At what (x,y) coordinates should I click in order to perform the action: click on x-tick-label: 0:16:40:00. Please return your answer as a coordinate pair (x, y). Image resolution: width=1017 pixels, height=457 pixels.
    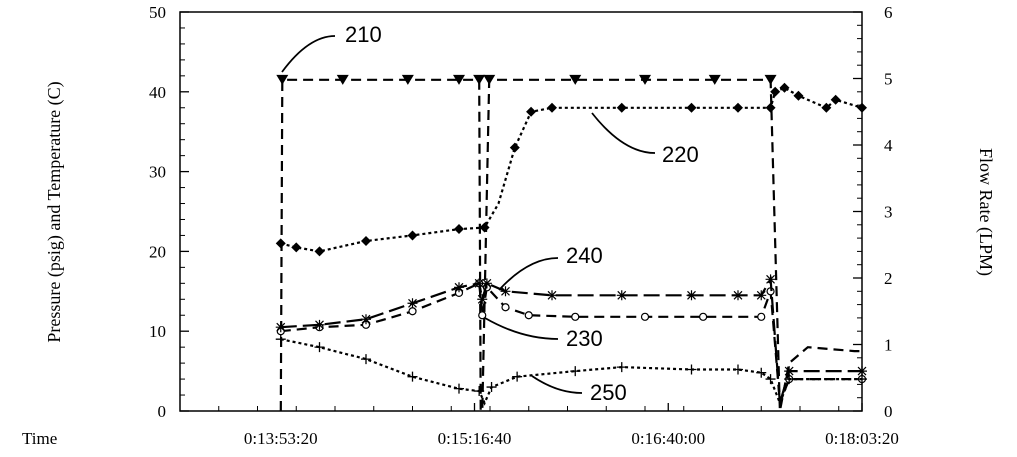
    Looking at the image, I should click on (668, 438).